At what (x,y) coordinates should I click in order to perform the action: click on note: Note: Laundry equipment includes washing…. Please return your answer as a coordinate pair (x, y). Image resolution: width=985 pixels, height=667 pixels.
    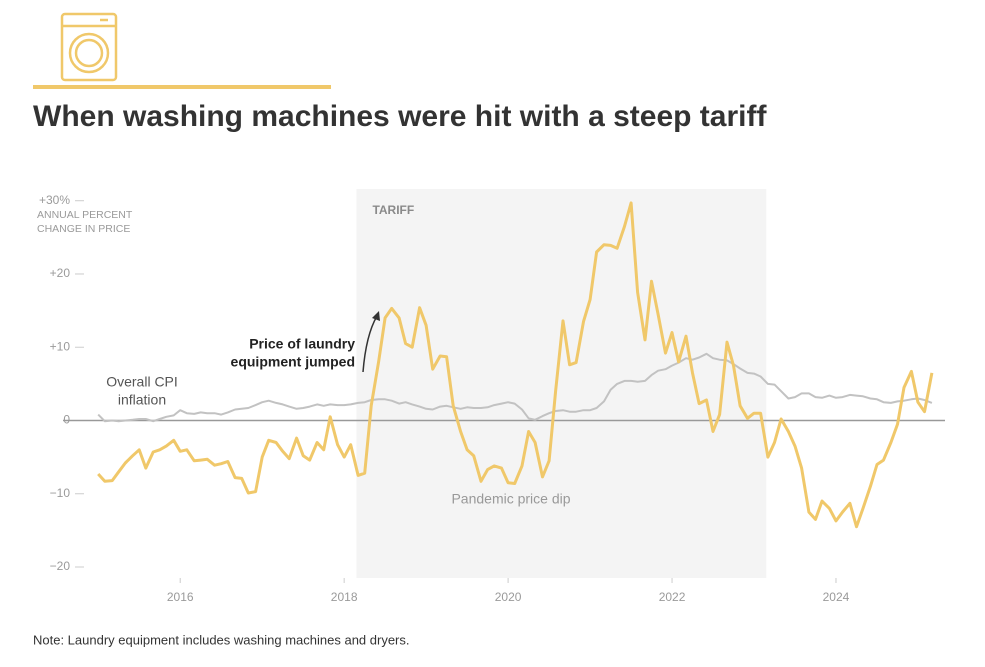
    Looking at the image, I should click on (221, 639).